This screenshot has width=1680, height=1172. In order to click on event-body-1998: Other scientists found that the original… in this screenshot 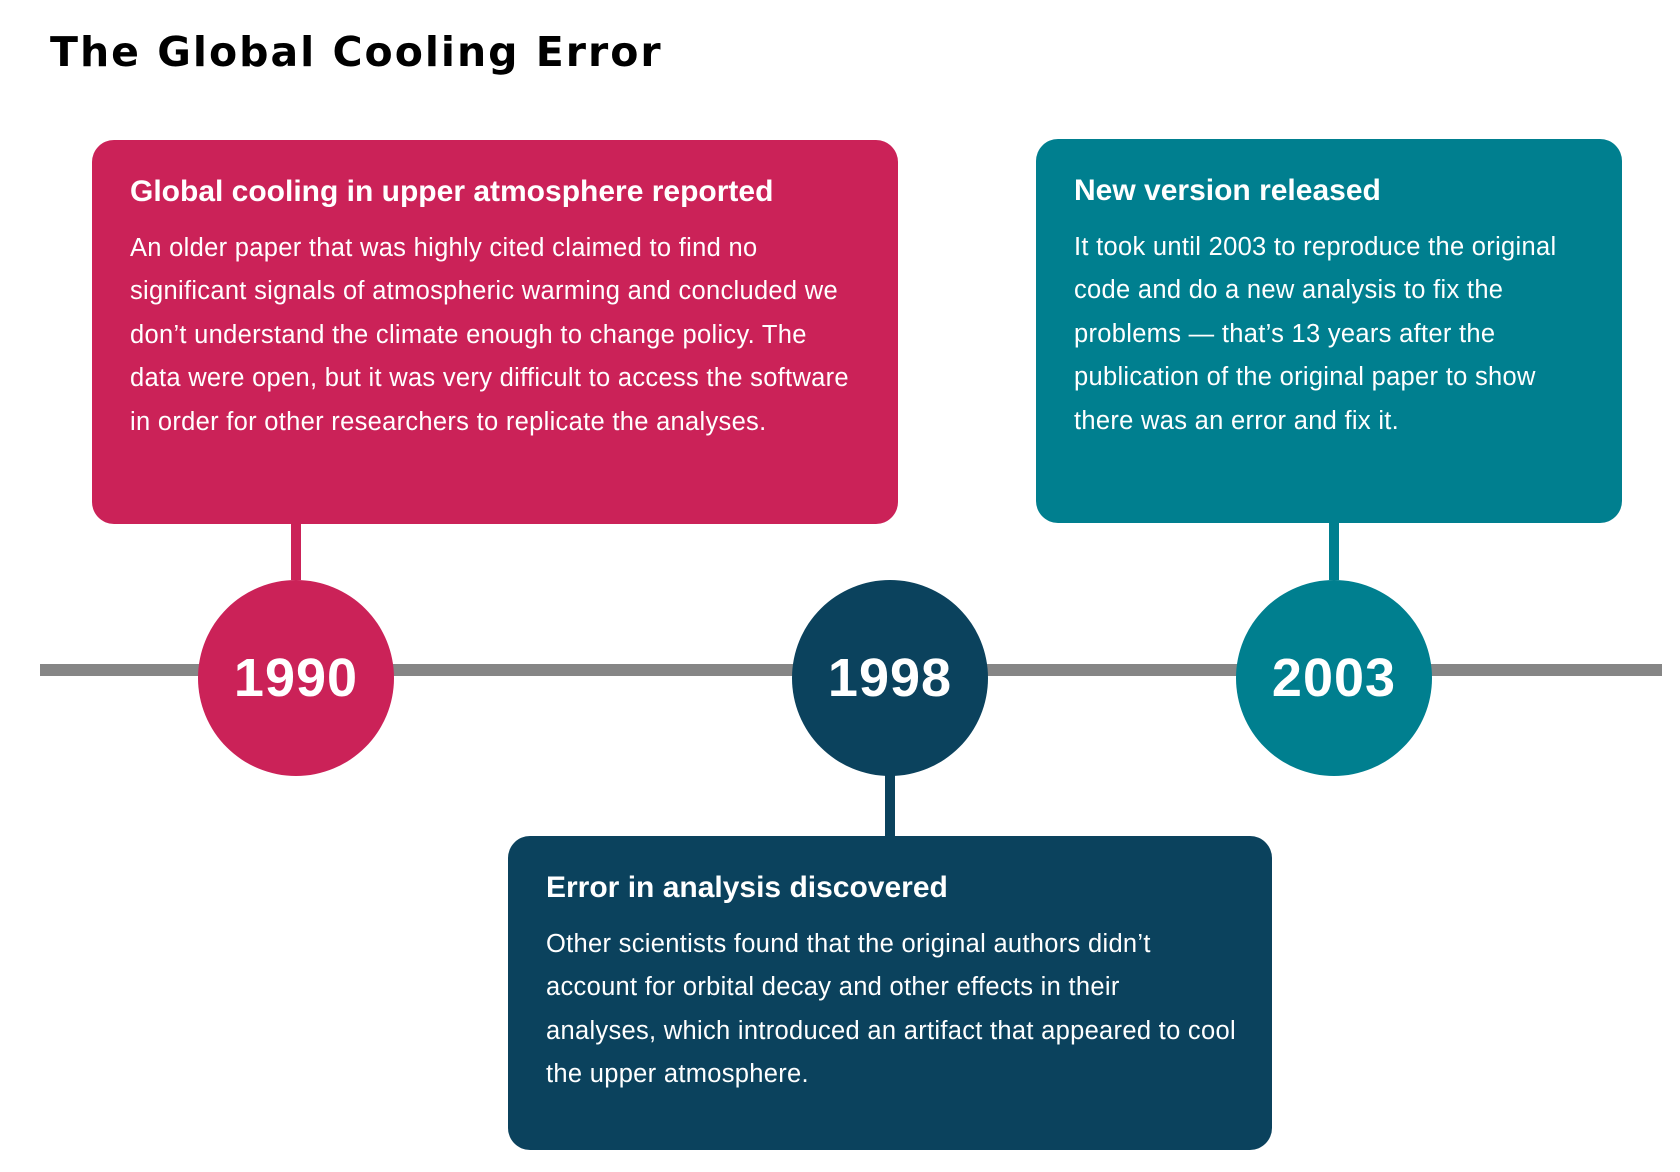, I will do `click(891, 1009)`.